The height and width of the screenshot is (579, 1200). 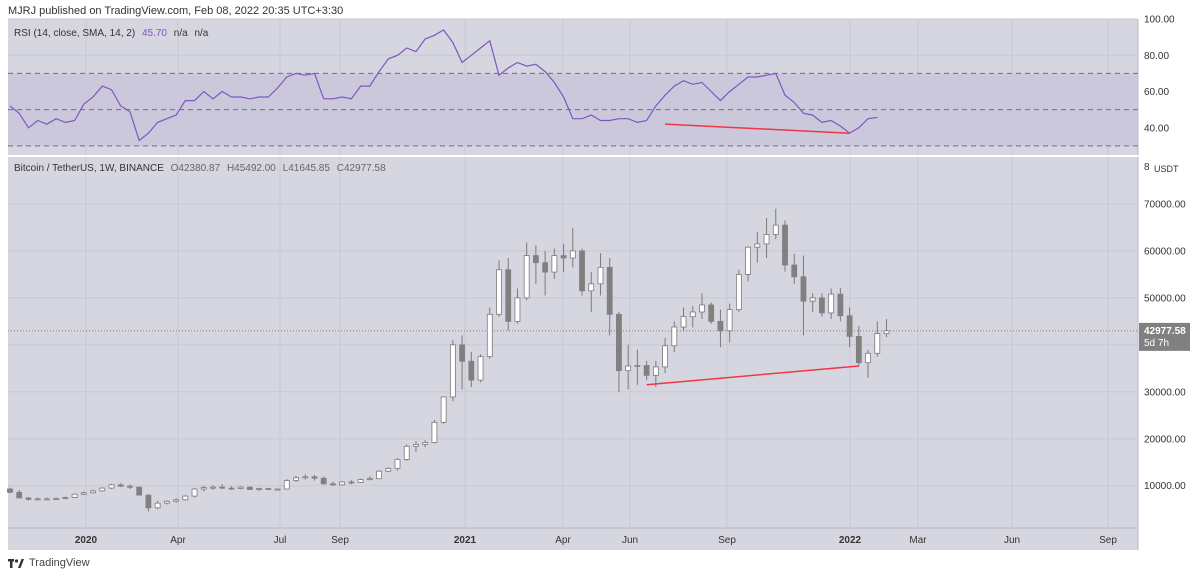 What do you see at coordinates (1165, 331) in the screenshot?
I see `price-tag-price: 42977.58` at bounding box center [1165, 331].